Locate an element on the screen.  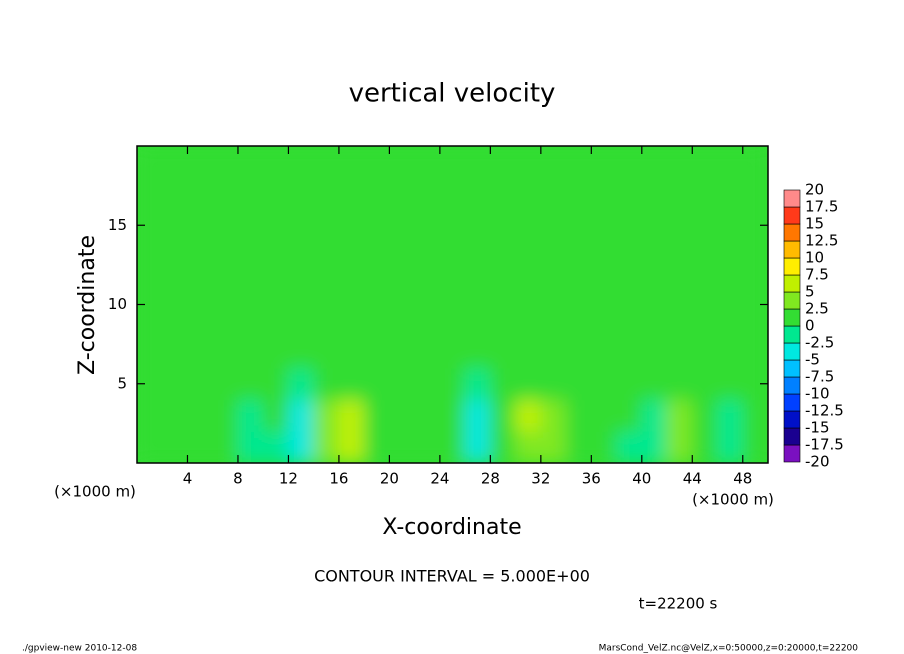
colorbar-label: -15 is located at coordinates (817, 428).